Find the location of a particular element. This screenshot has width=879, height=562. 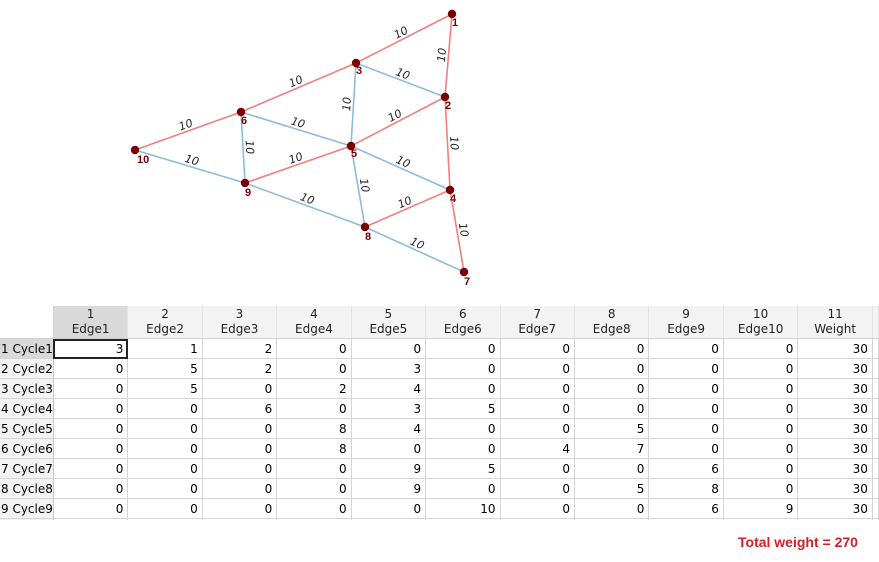

column-header: 9 Edge9 is located at coordinates (686, 322).